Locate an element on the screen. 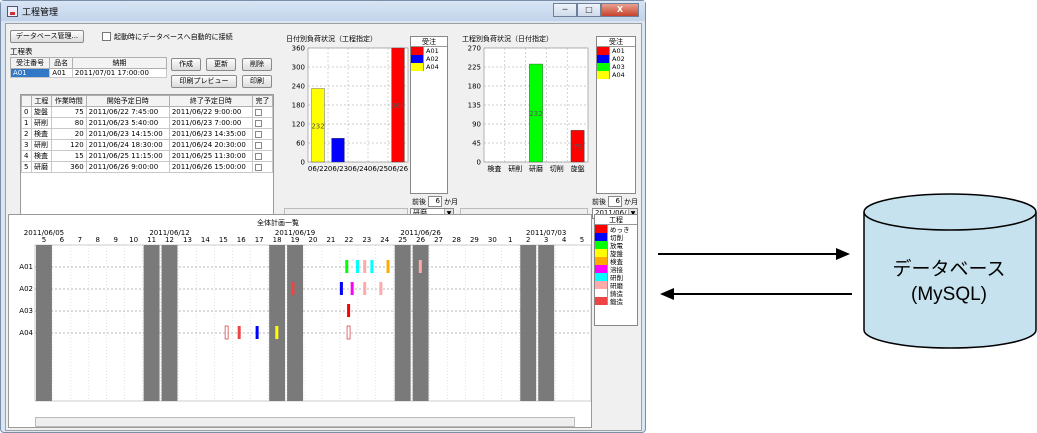  gantt-legend-item: 鋳造 is located at coordinates (616, 293).